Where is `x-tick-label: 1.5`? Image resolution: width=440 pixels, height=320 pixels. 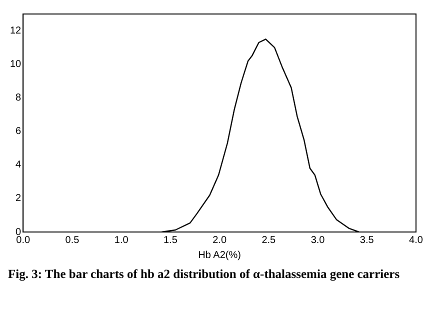 x-tick-label: 1.5 is located at coordinates (171, 240).